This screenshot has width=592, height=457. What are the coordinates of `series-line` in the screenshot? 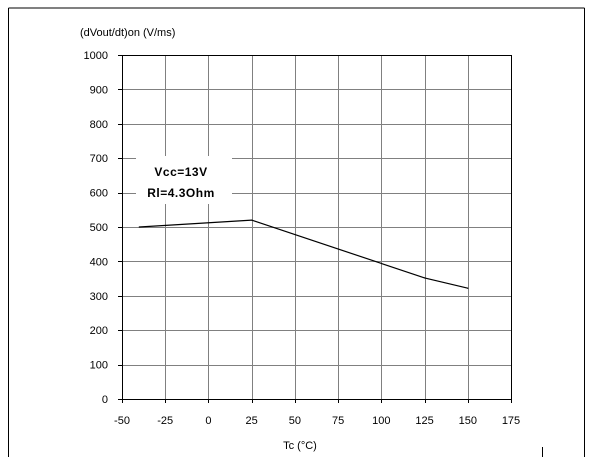 It's located at (303, 254).